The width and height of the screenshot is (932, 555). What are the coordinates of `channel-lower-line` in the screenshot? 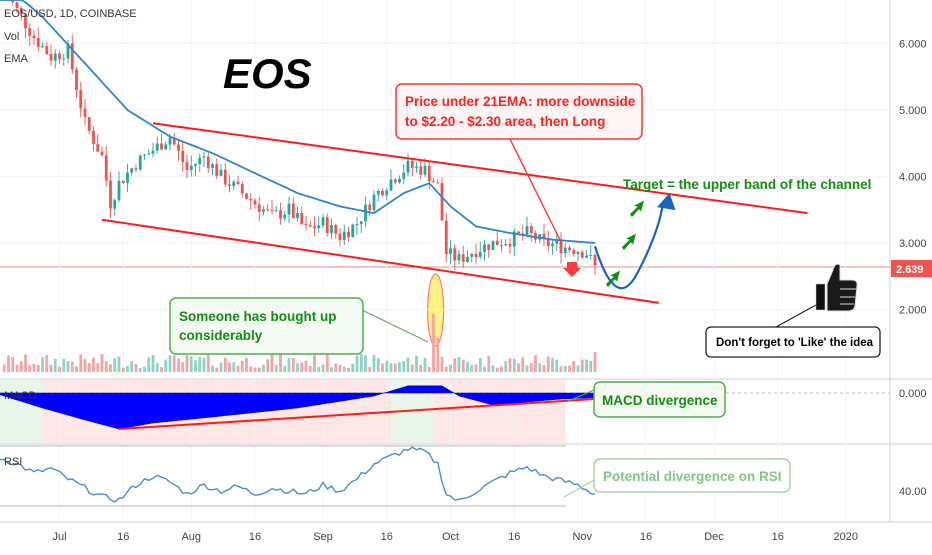 It's located at (380, 261).